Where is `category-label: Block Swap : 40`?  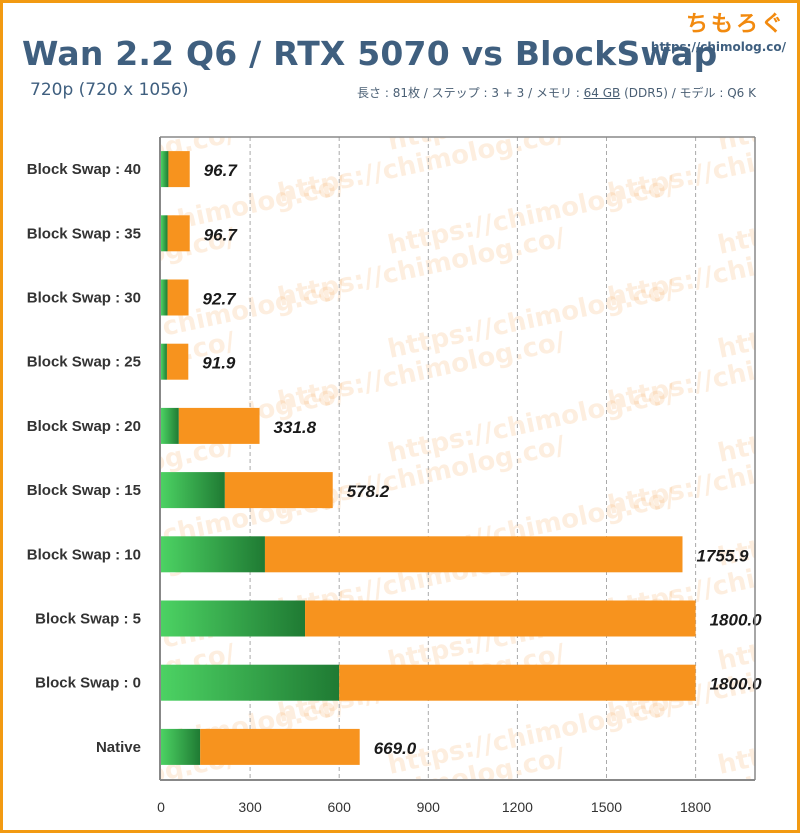
category-label: Block Swap : 40 is located at coordinates (84, 169).